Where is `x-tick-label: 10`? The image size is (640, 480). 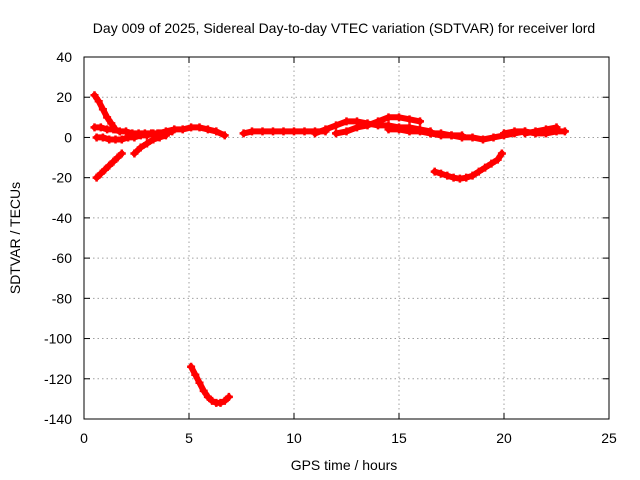 x-tick-label: 10 is located at coordinates (294, 438).